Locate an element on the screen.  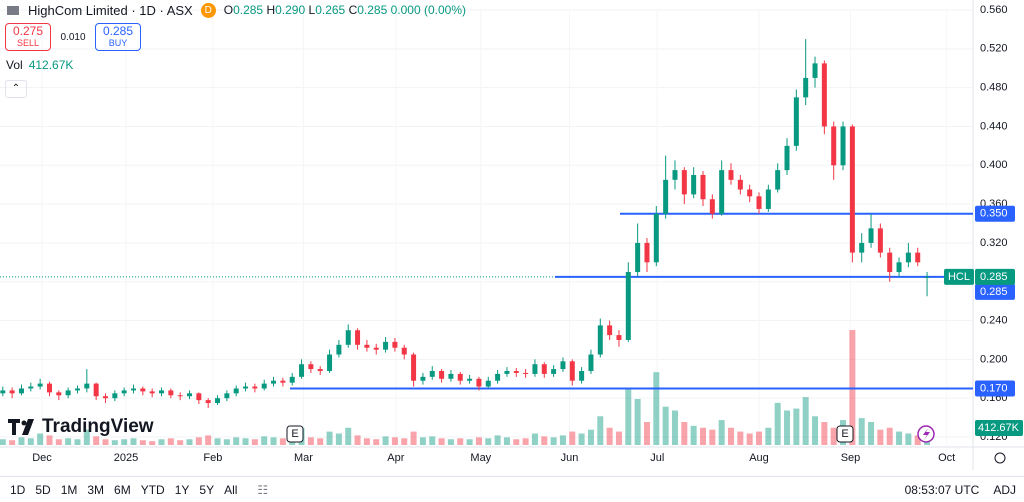
x-tick-label: May is located at coordinates (480, 458).